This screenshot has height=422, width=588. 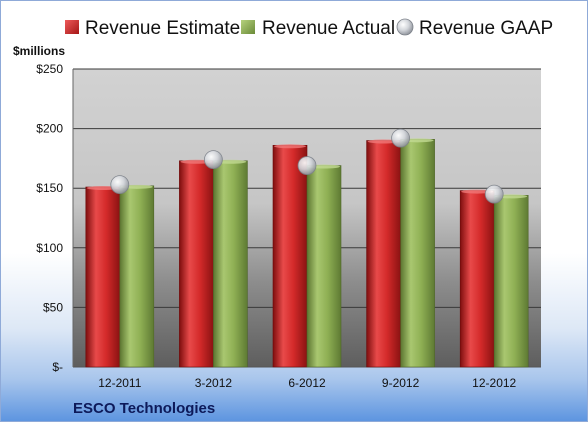 What do you see at coordinates (494, 383) in the screenshot?
I see `x-tick-label: 12-2012` at bounding box center [494, 383].